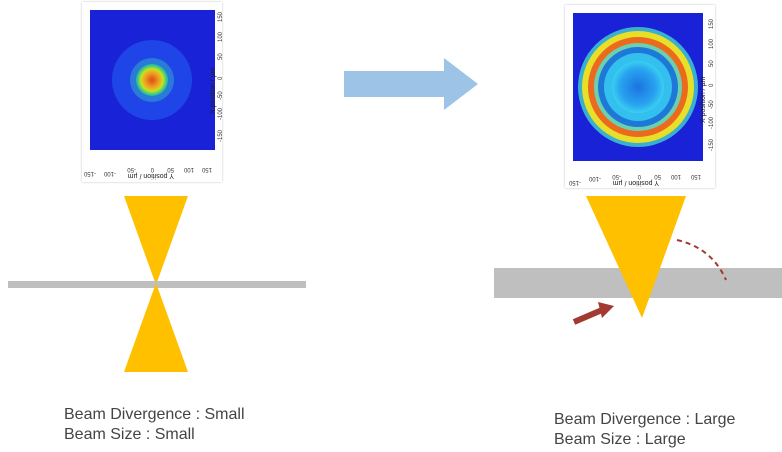 This screenshot has width=782, height=452. Describe the element at coordinates (636, 182) in the screenshot. I see `right-y-axis-label: Y position / µm` at that location.